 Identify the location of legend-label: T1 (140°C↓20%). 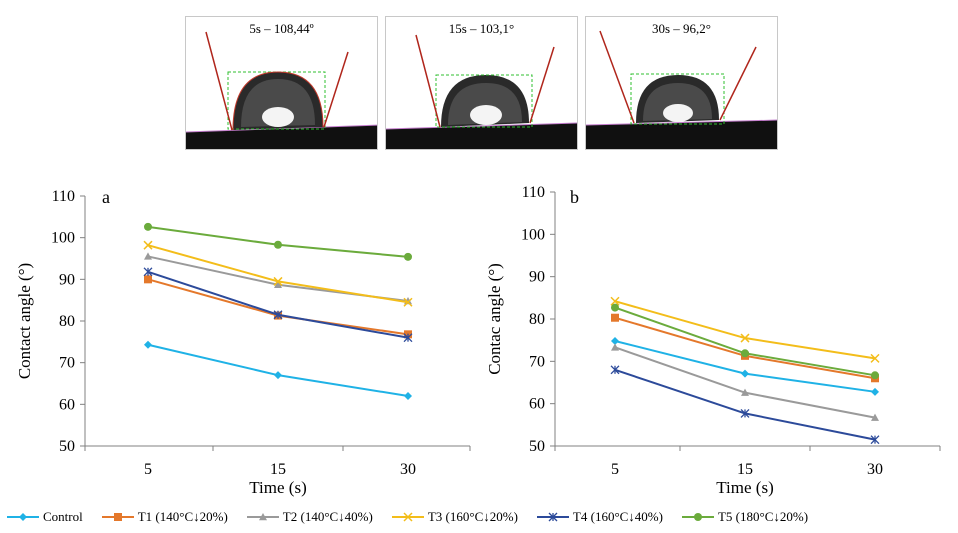
(182, 516).